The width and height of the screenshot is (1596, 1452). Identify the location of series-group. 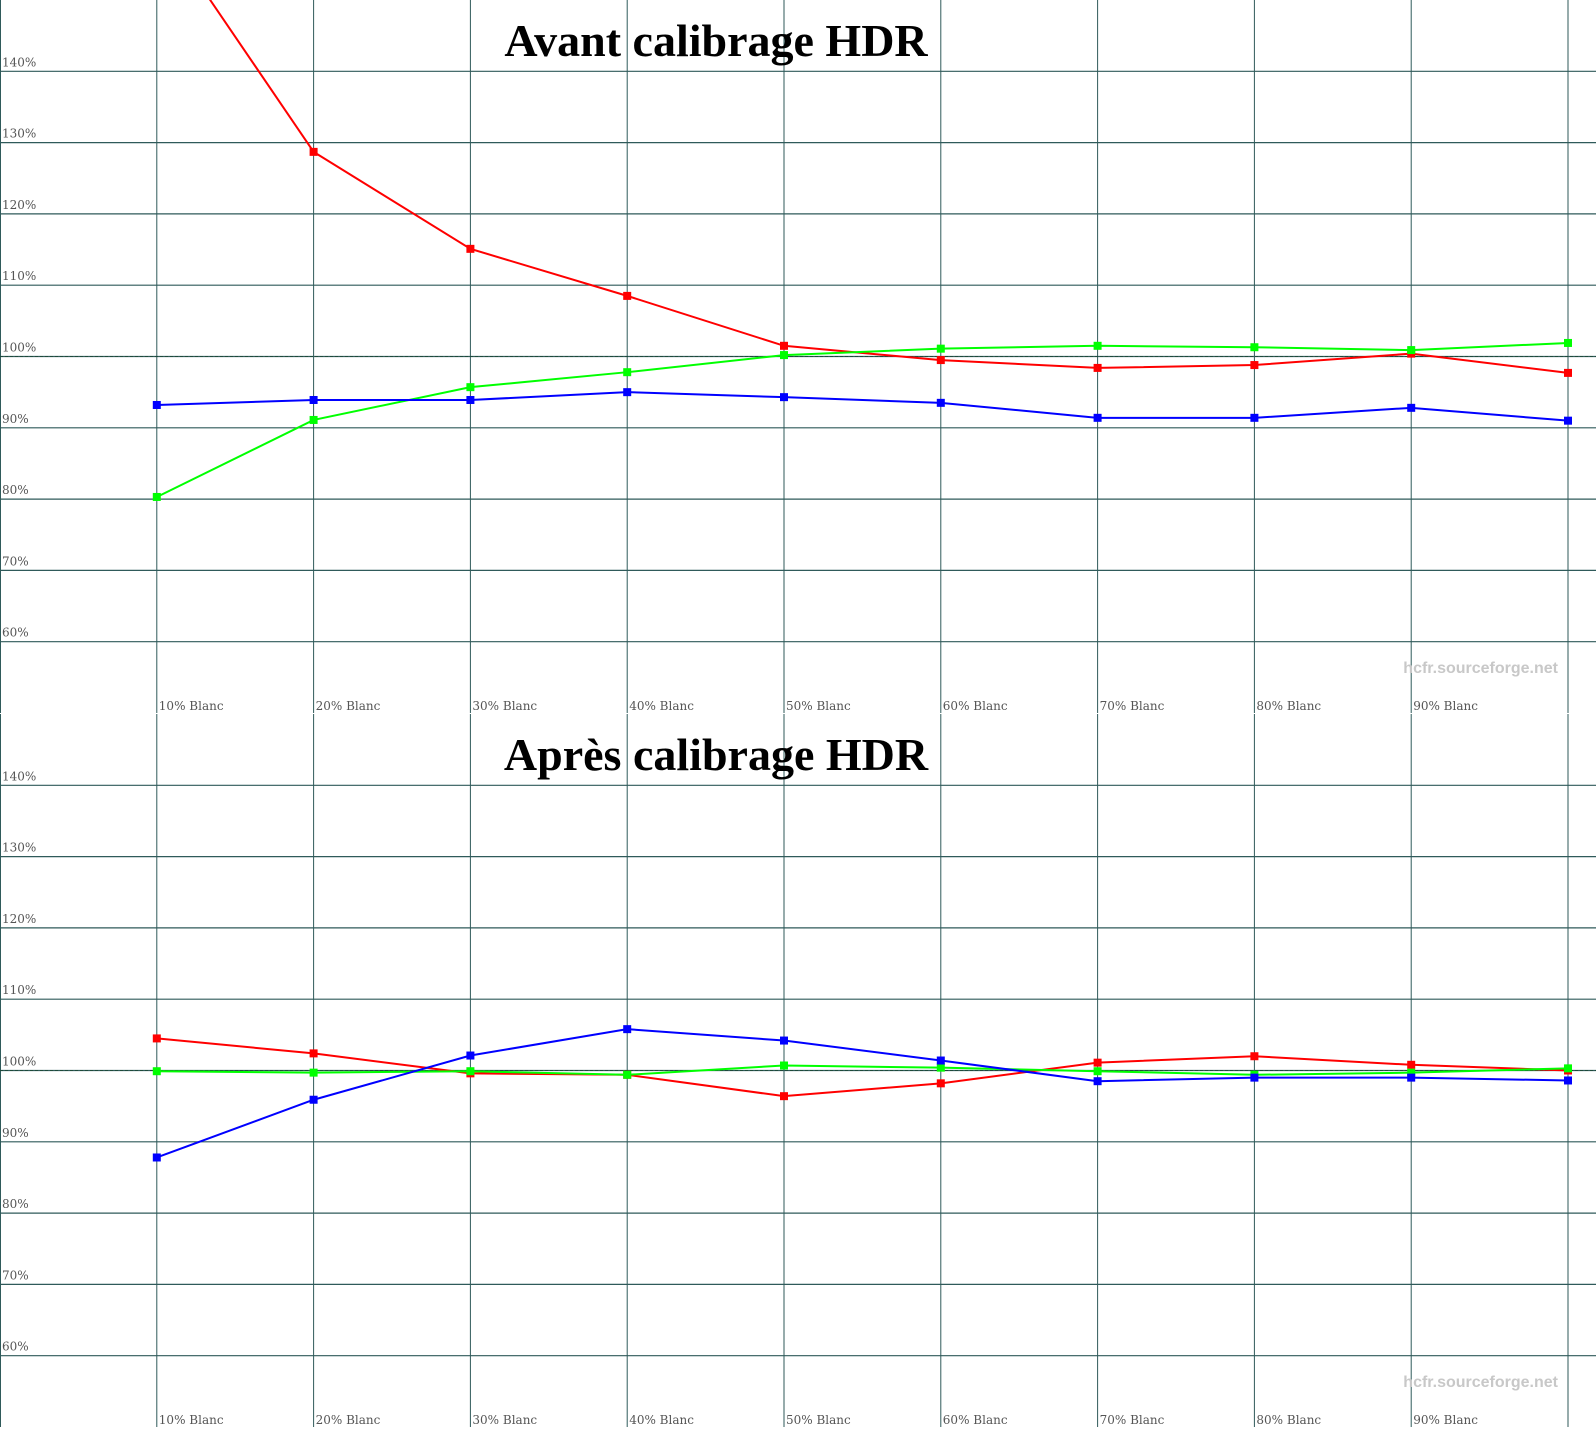
(862, 1093).